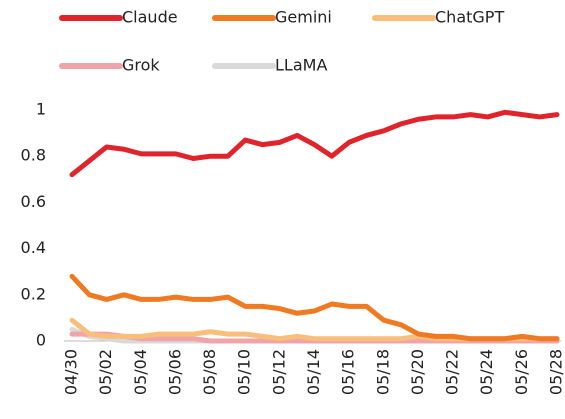 The height and width of the screenshot is (419, 565). Describe the element at coordinates (150, 17) in the screenshot. I see `legend-label: Claude` at that location.